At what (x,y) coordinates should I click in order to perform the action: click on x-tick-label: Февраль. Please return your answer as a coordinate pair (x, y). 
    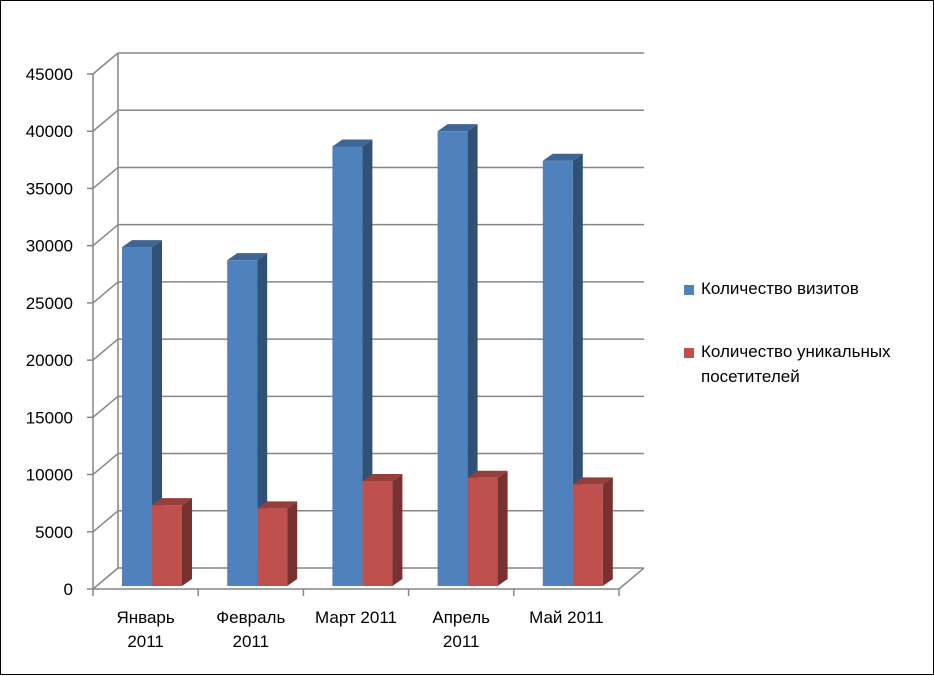
    Looking at the image, I should click on (250, 617).